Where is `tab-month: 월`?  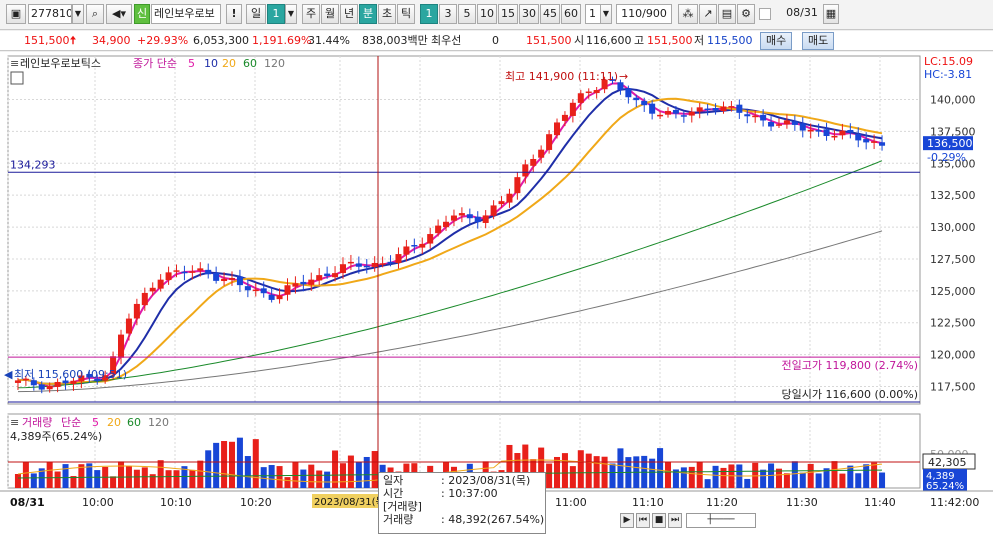
tab-month: 월 is located at coordinates (330, 14).